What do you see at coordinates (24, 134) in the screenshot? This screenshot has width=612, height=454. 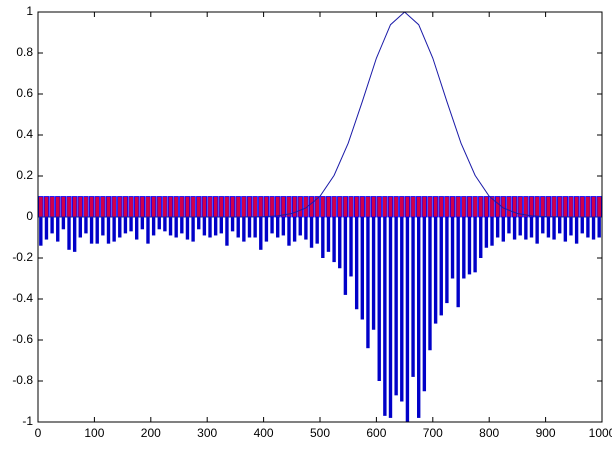 I see `y-tick-label: 0.4` at bounding box center [24, 134].